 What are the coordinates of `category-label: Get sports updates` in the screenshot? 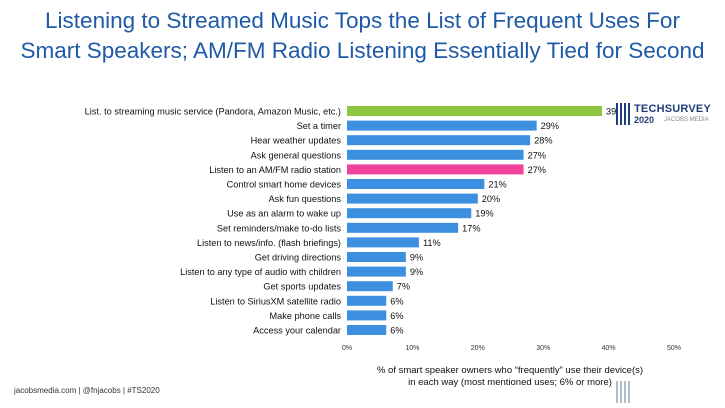 It's located at (302, 287).